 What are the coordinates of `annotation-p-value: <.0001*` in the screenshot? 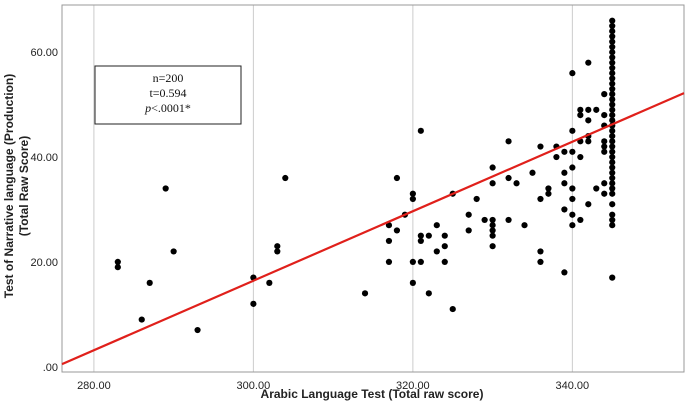 It's located at (171, 108).